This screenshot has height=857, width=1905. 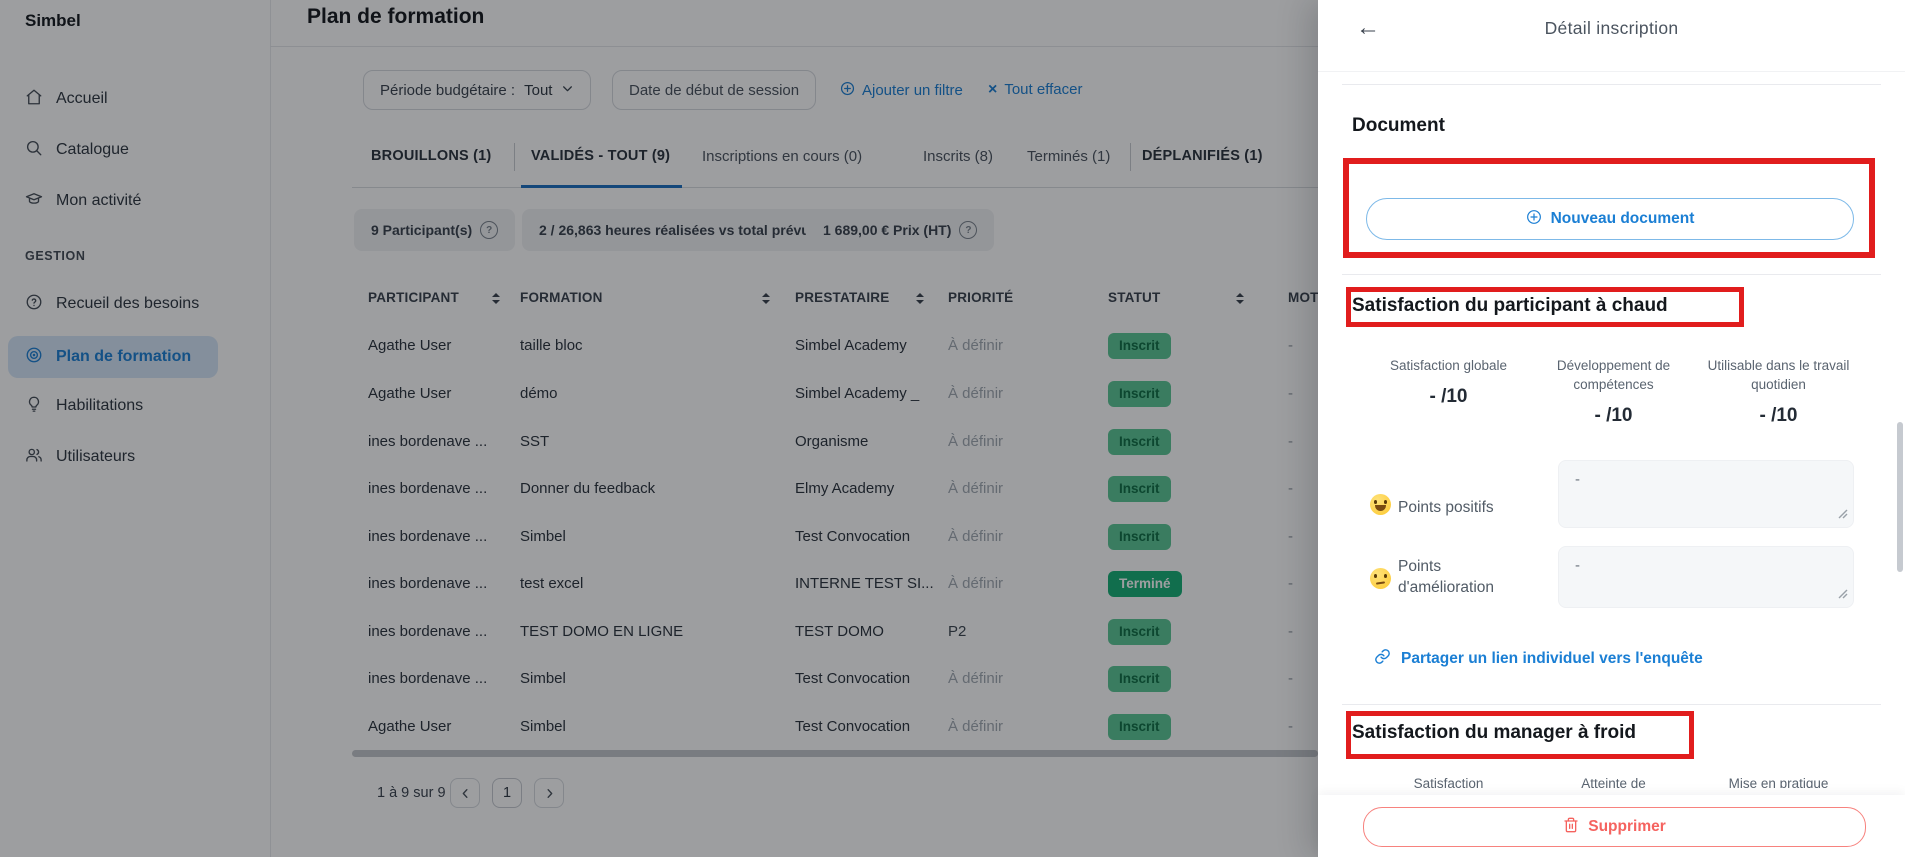 I want to click on stat-prix-text: 1 689,00 € Prix (HT), so click(x=887, y=230).